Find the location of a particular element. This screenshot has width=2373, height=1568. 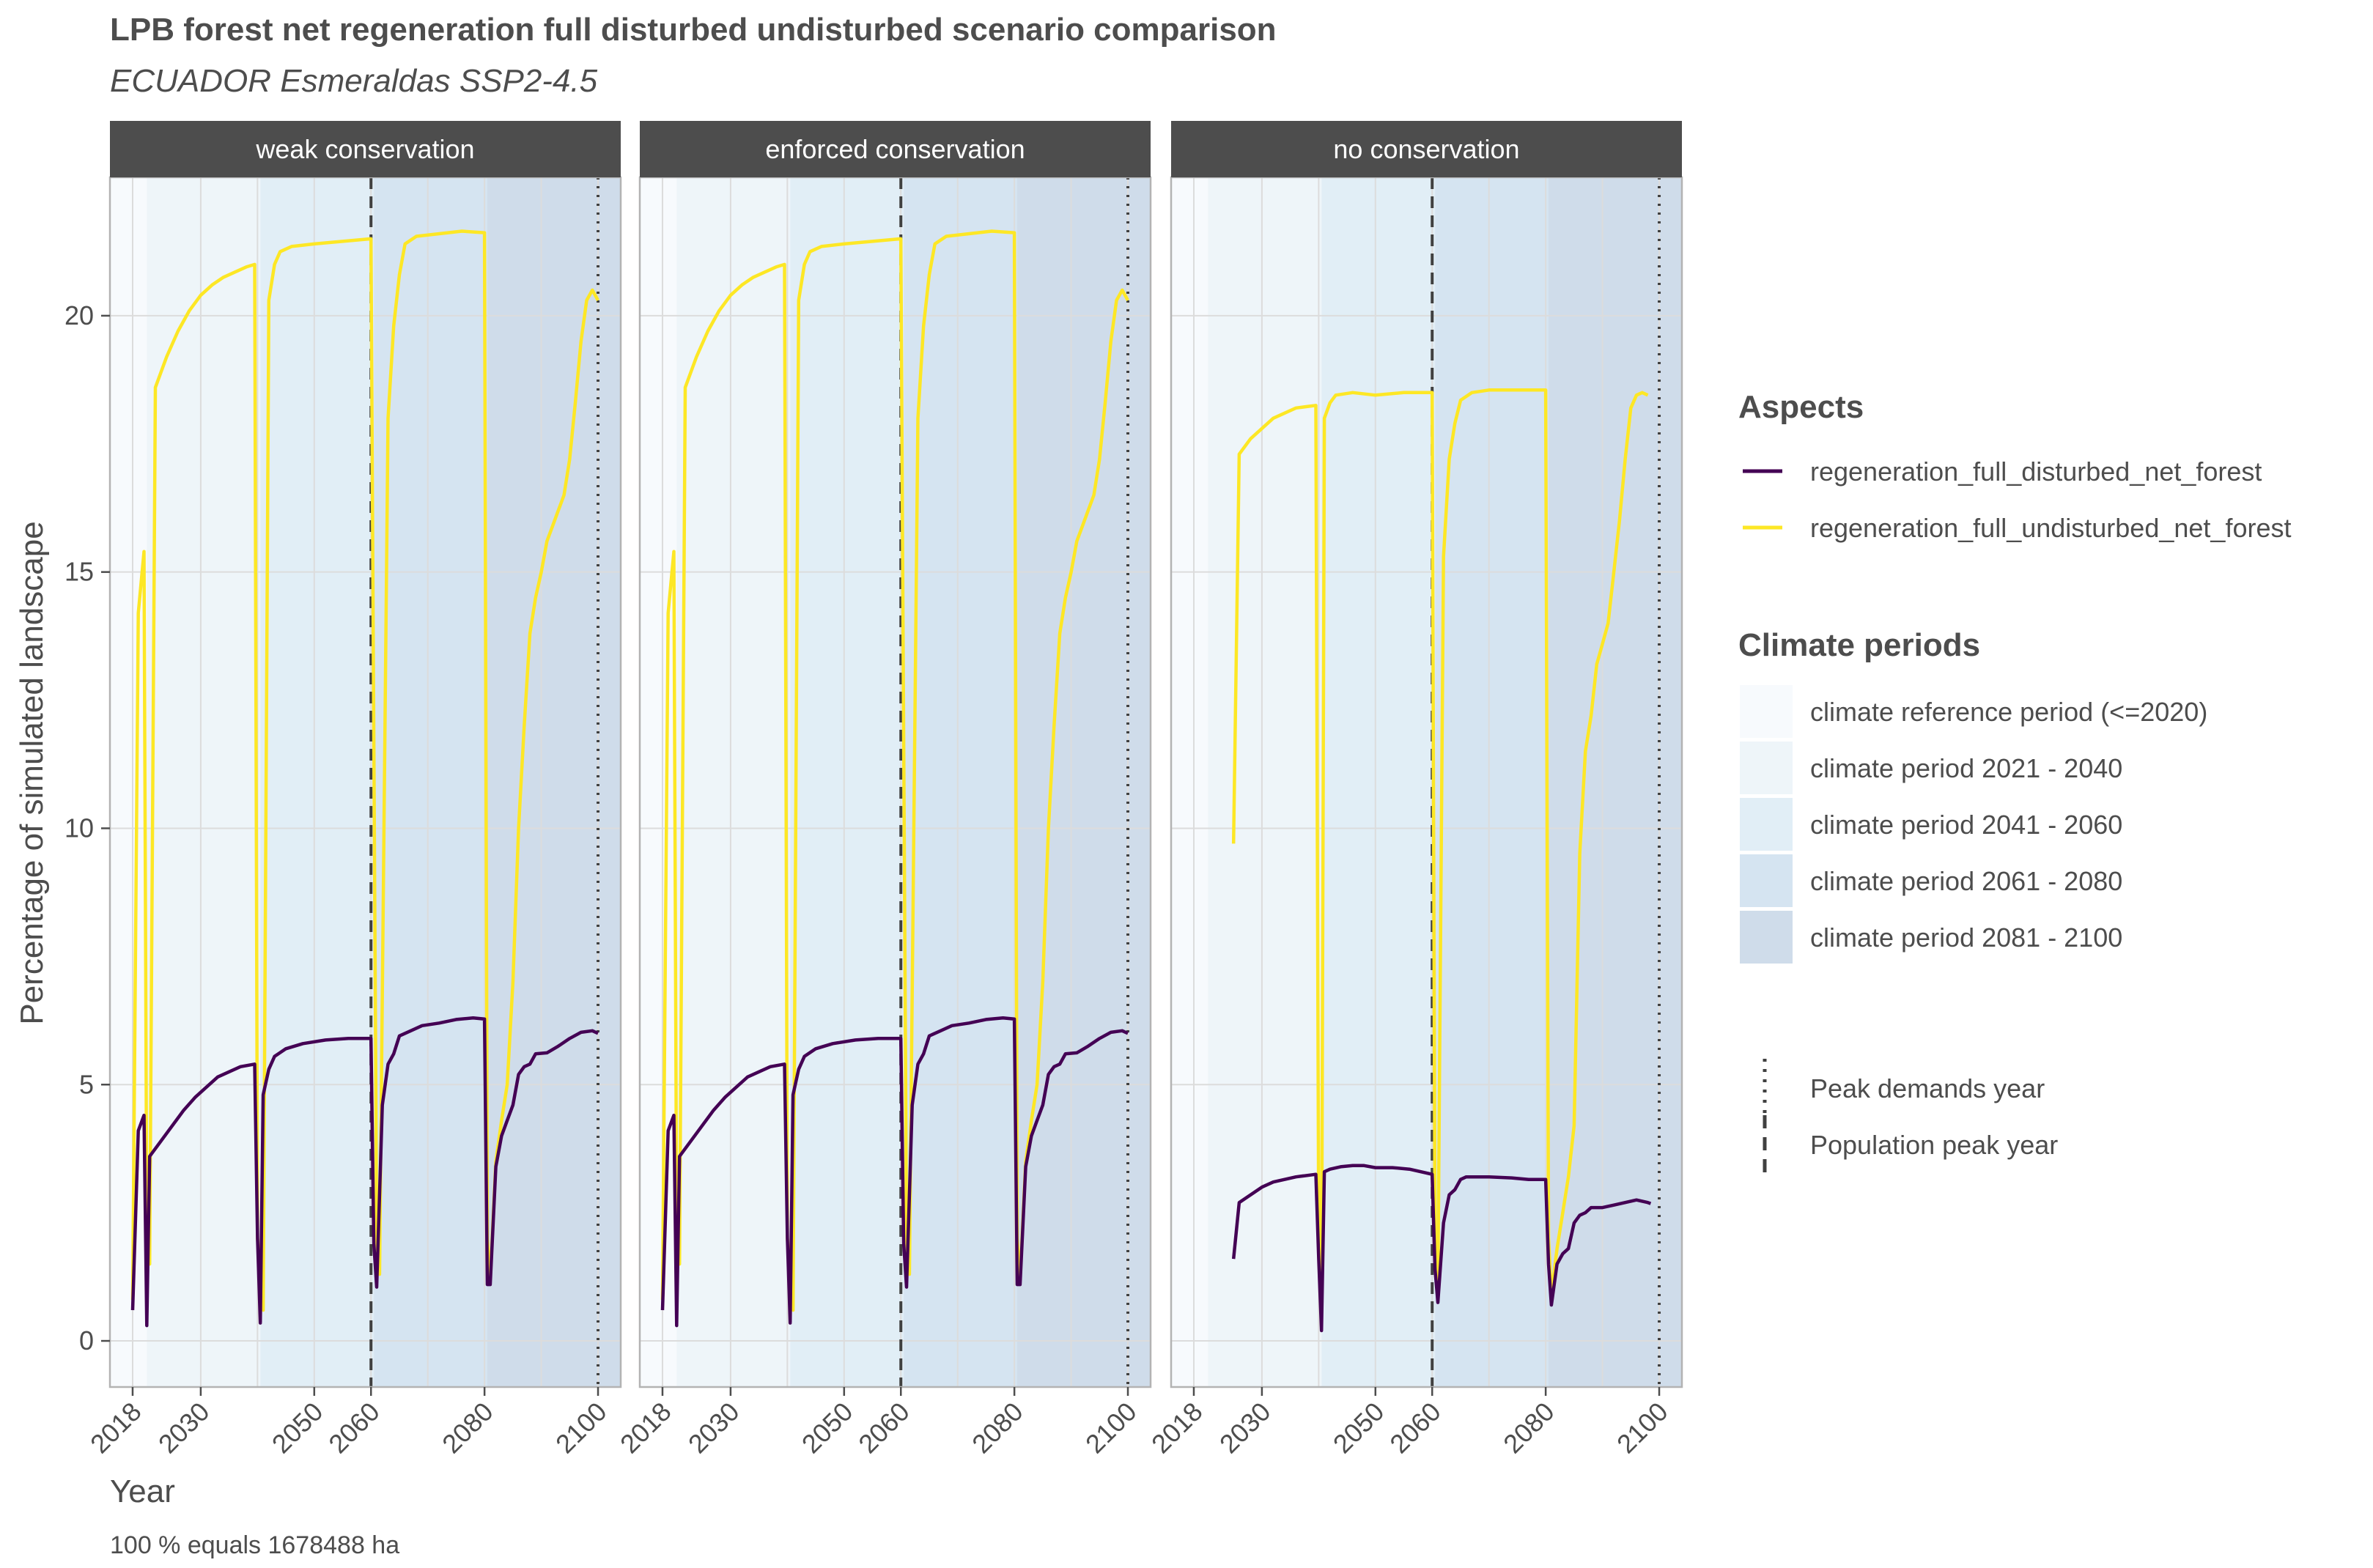

climate-legend-item: climate period 2081 - 2100 is located at coordinates (1931, 938).